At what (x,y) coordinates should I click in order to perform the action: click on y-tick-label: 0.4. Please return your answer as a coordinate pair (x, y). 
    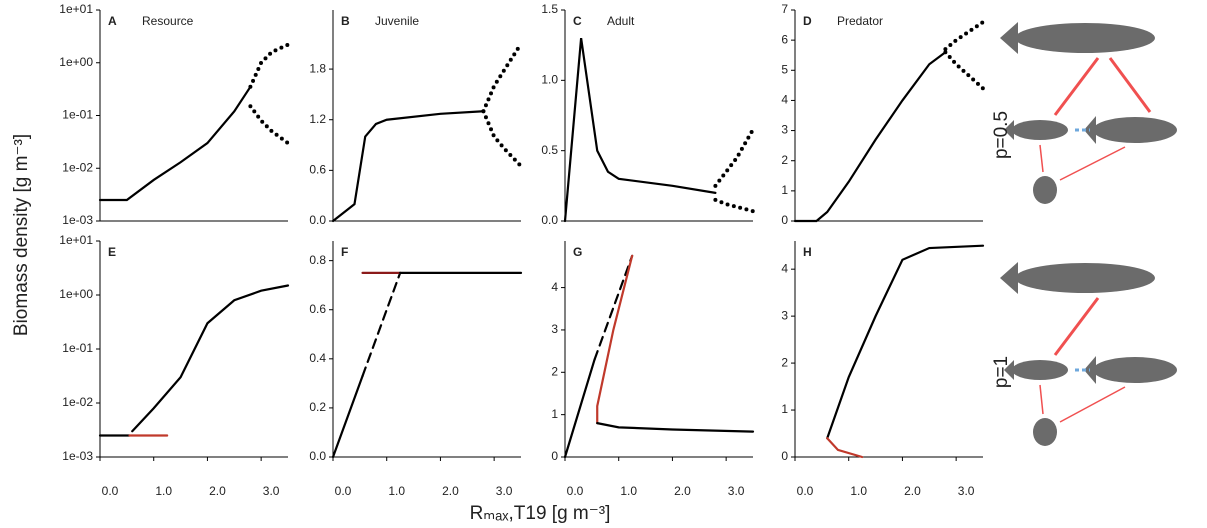
    Looking at the image, I should click on (317, 358).